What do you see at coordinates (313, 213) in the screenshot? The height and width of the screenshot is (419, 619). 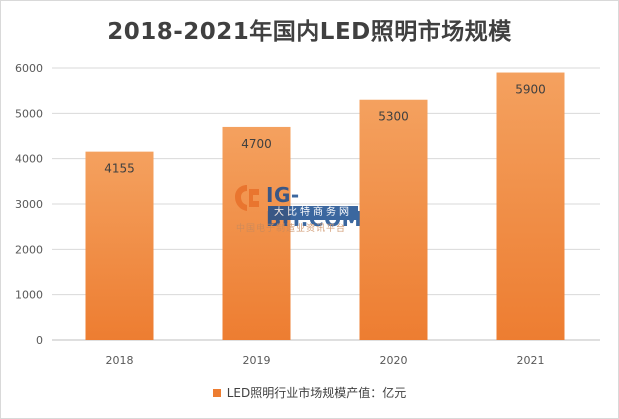 I see `watermark-subtitle: 大比特商务网` at bounding box center [313, 213].